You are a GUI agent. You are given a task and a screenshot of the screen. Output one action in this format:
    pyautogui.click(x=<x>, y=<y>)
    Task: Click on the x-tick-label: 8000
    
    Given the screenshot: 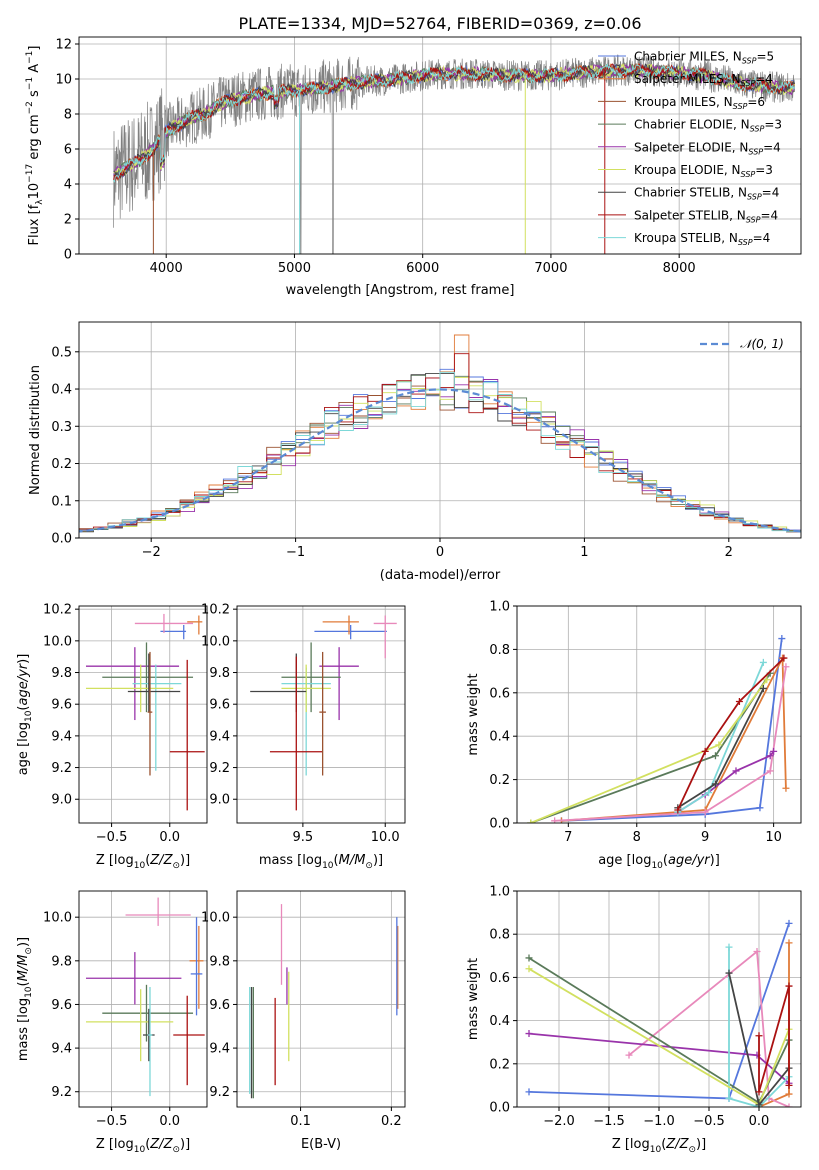 What is the action you would take?
    pyautogui.click(x=679, y=268)
    